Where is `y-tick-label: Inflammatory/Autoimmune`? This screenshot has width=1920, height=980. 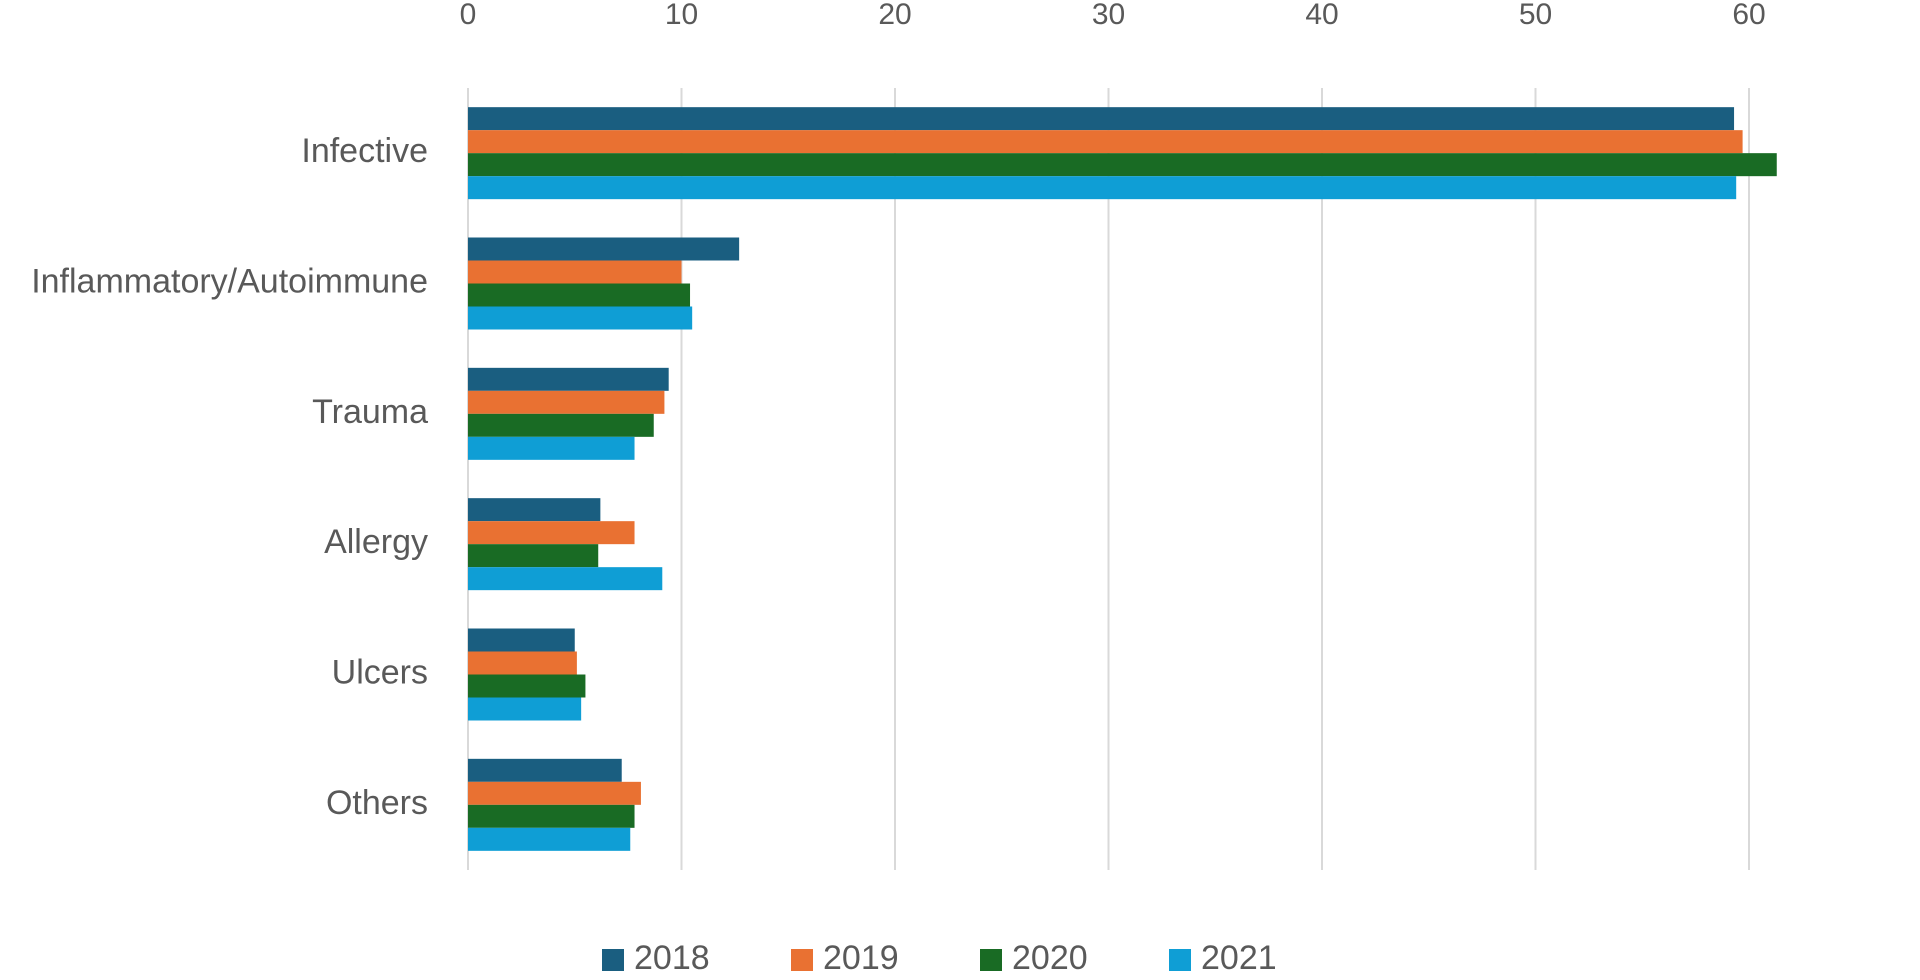 y-tick-label: Inflammatory/Autoimmune is located at coordinates (229, 281).